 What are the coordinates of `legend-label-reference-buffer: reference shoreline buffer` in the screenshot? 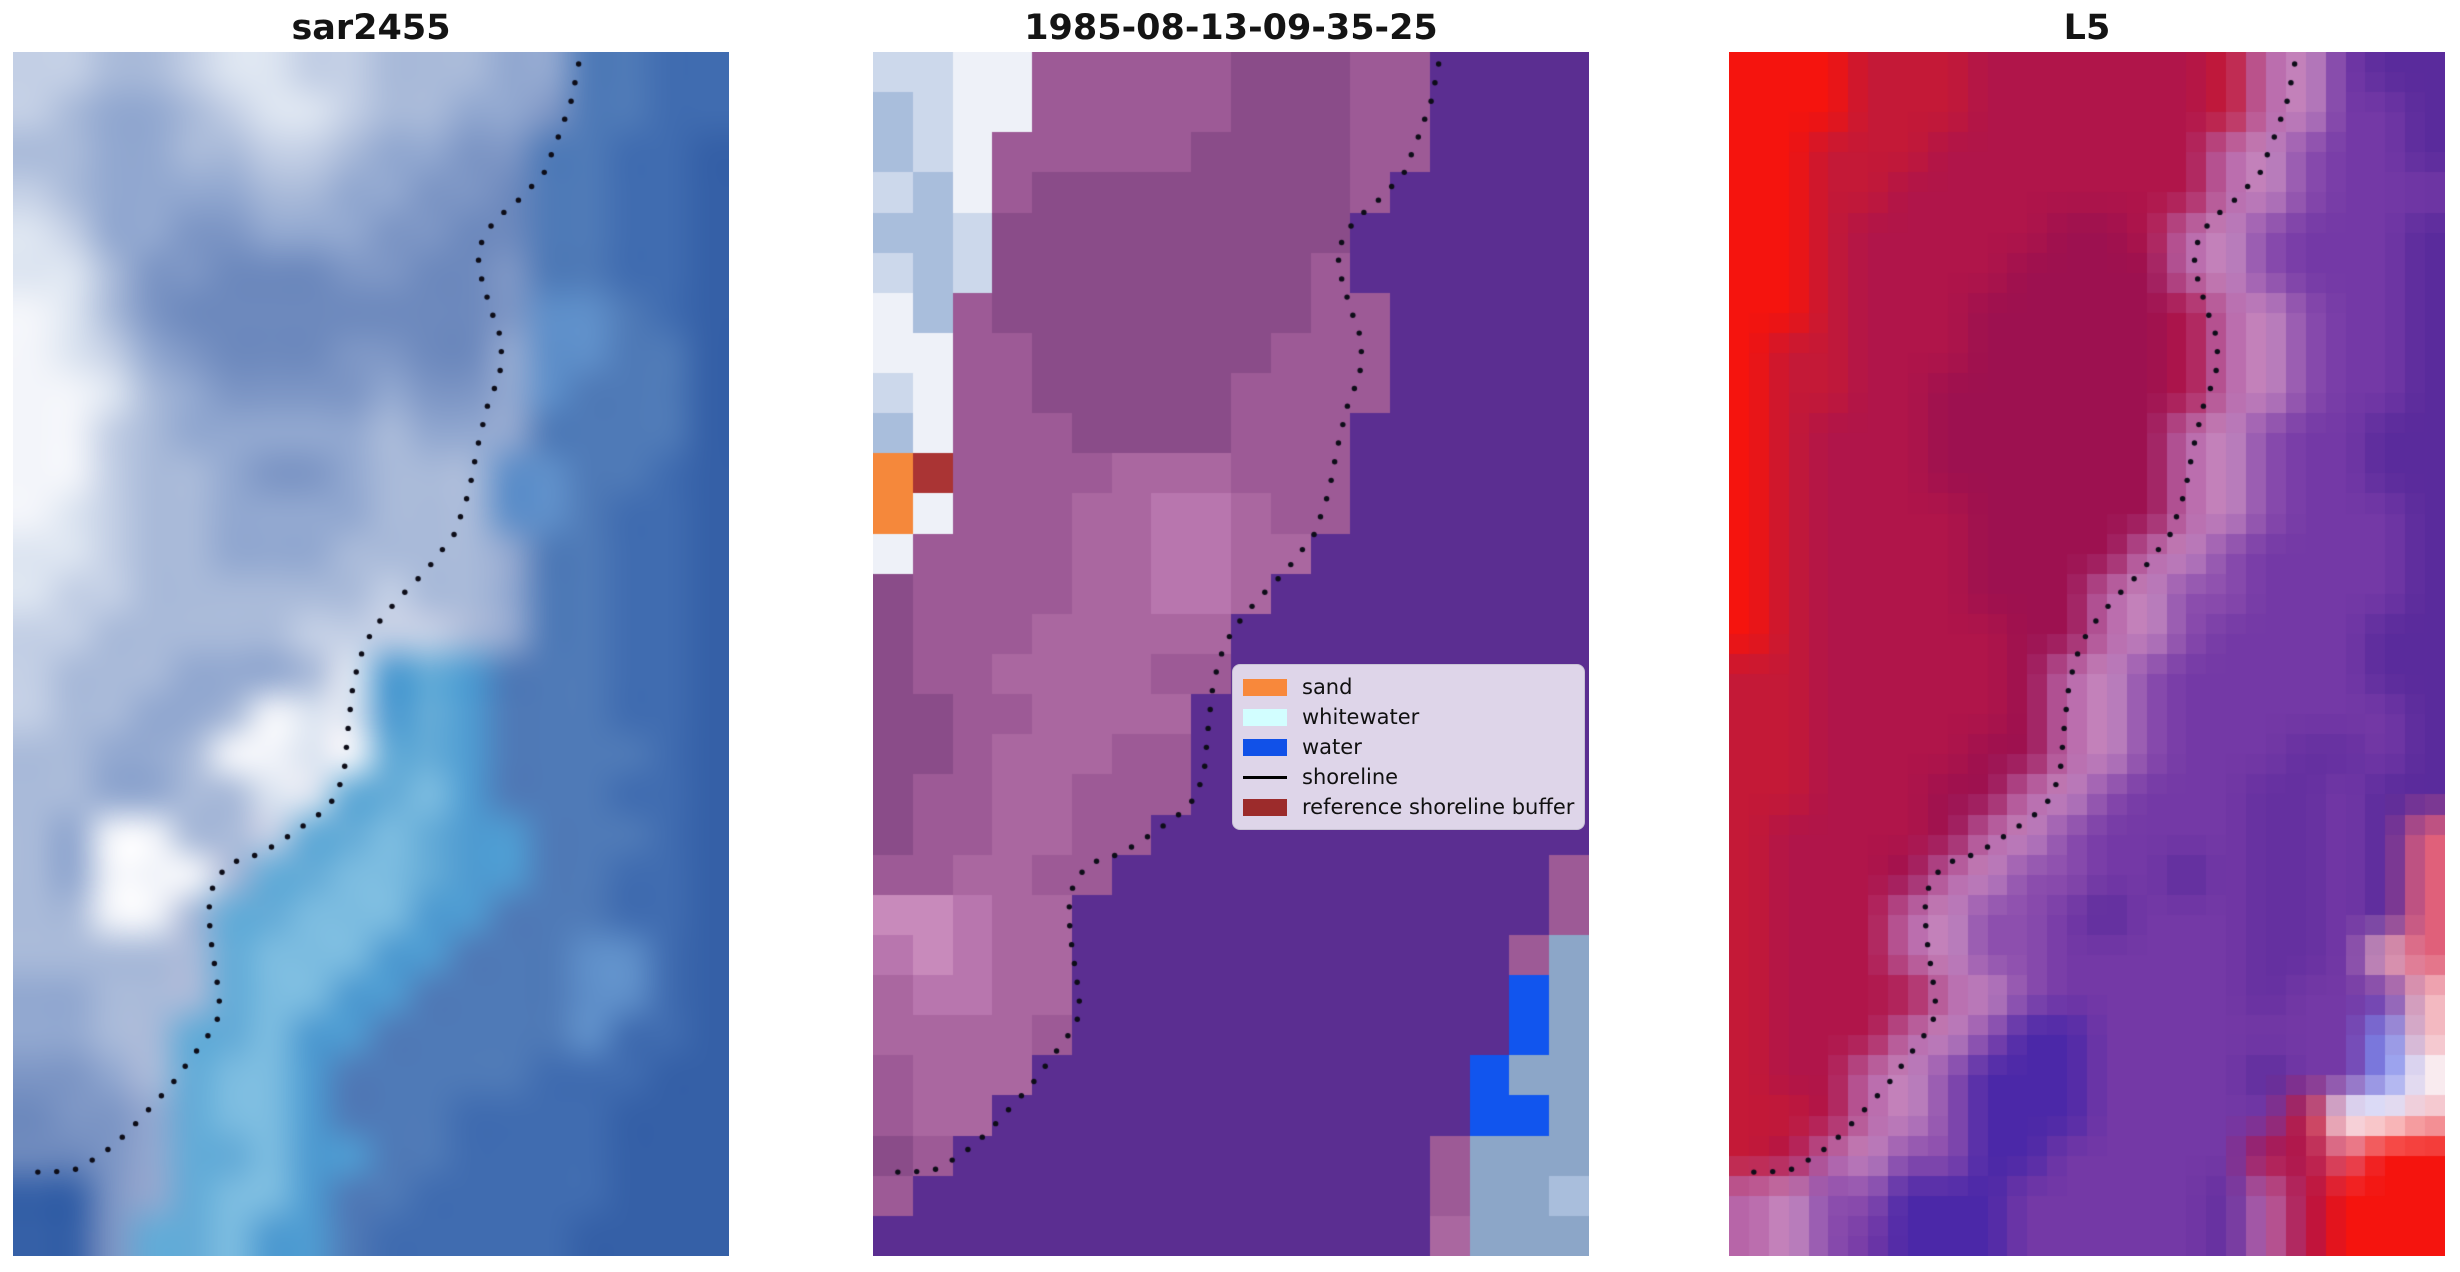 It's located at (1438, 807).